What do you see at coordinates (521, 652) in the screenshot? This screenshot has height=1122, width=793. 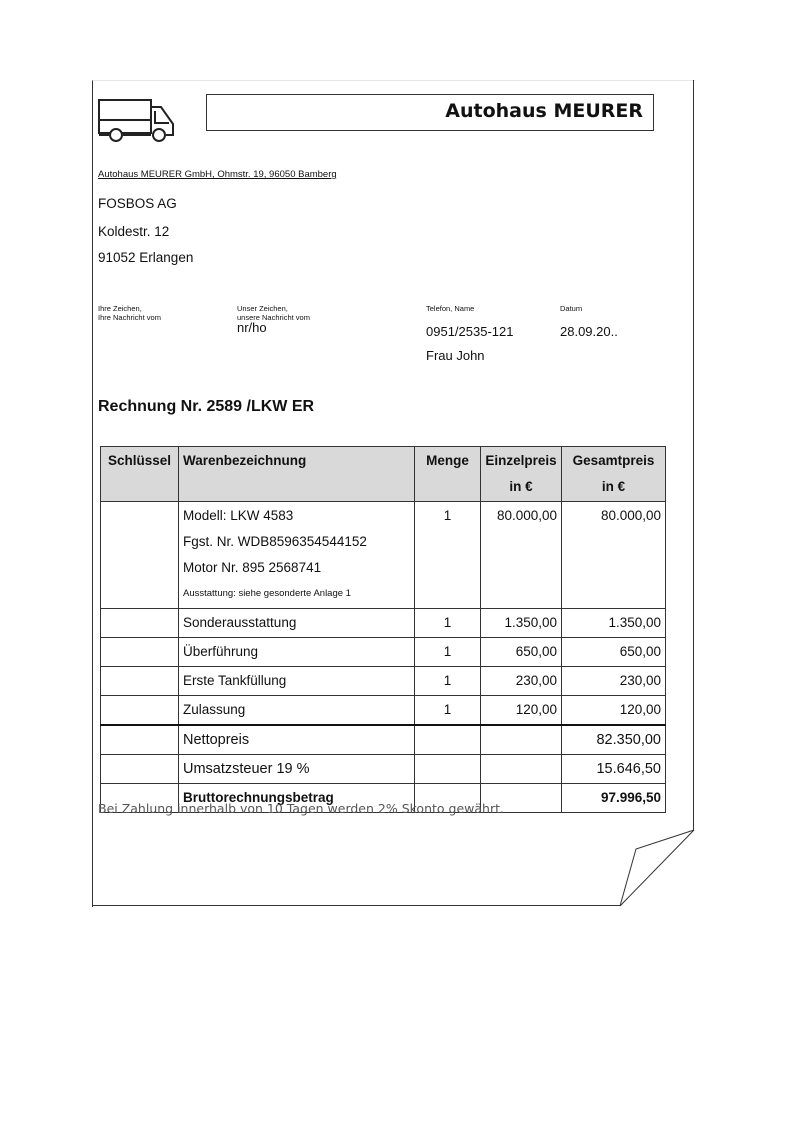 I see `cell-unit: 650,00` at bounding box center [521, 652].